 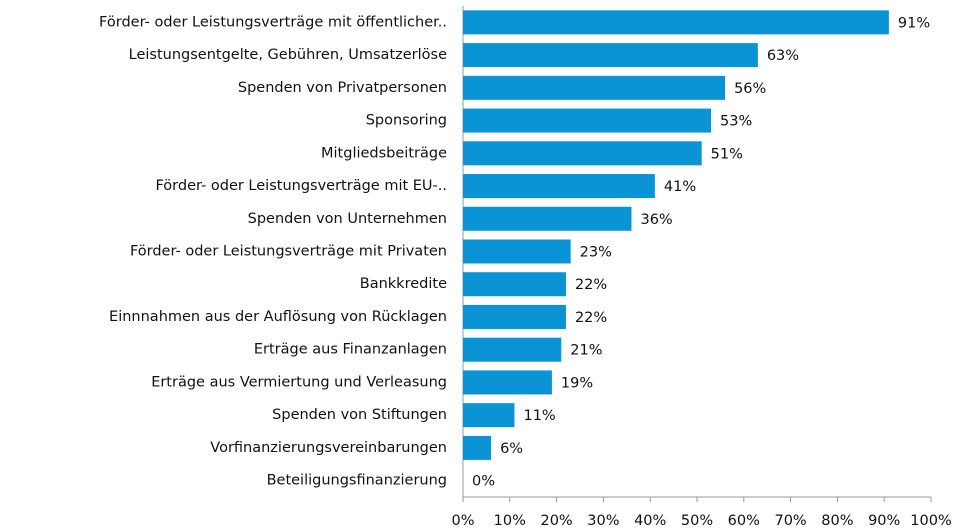 I want to click on x-tick-label: 0%, so click(x=462, y=521).